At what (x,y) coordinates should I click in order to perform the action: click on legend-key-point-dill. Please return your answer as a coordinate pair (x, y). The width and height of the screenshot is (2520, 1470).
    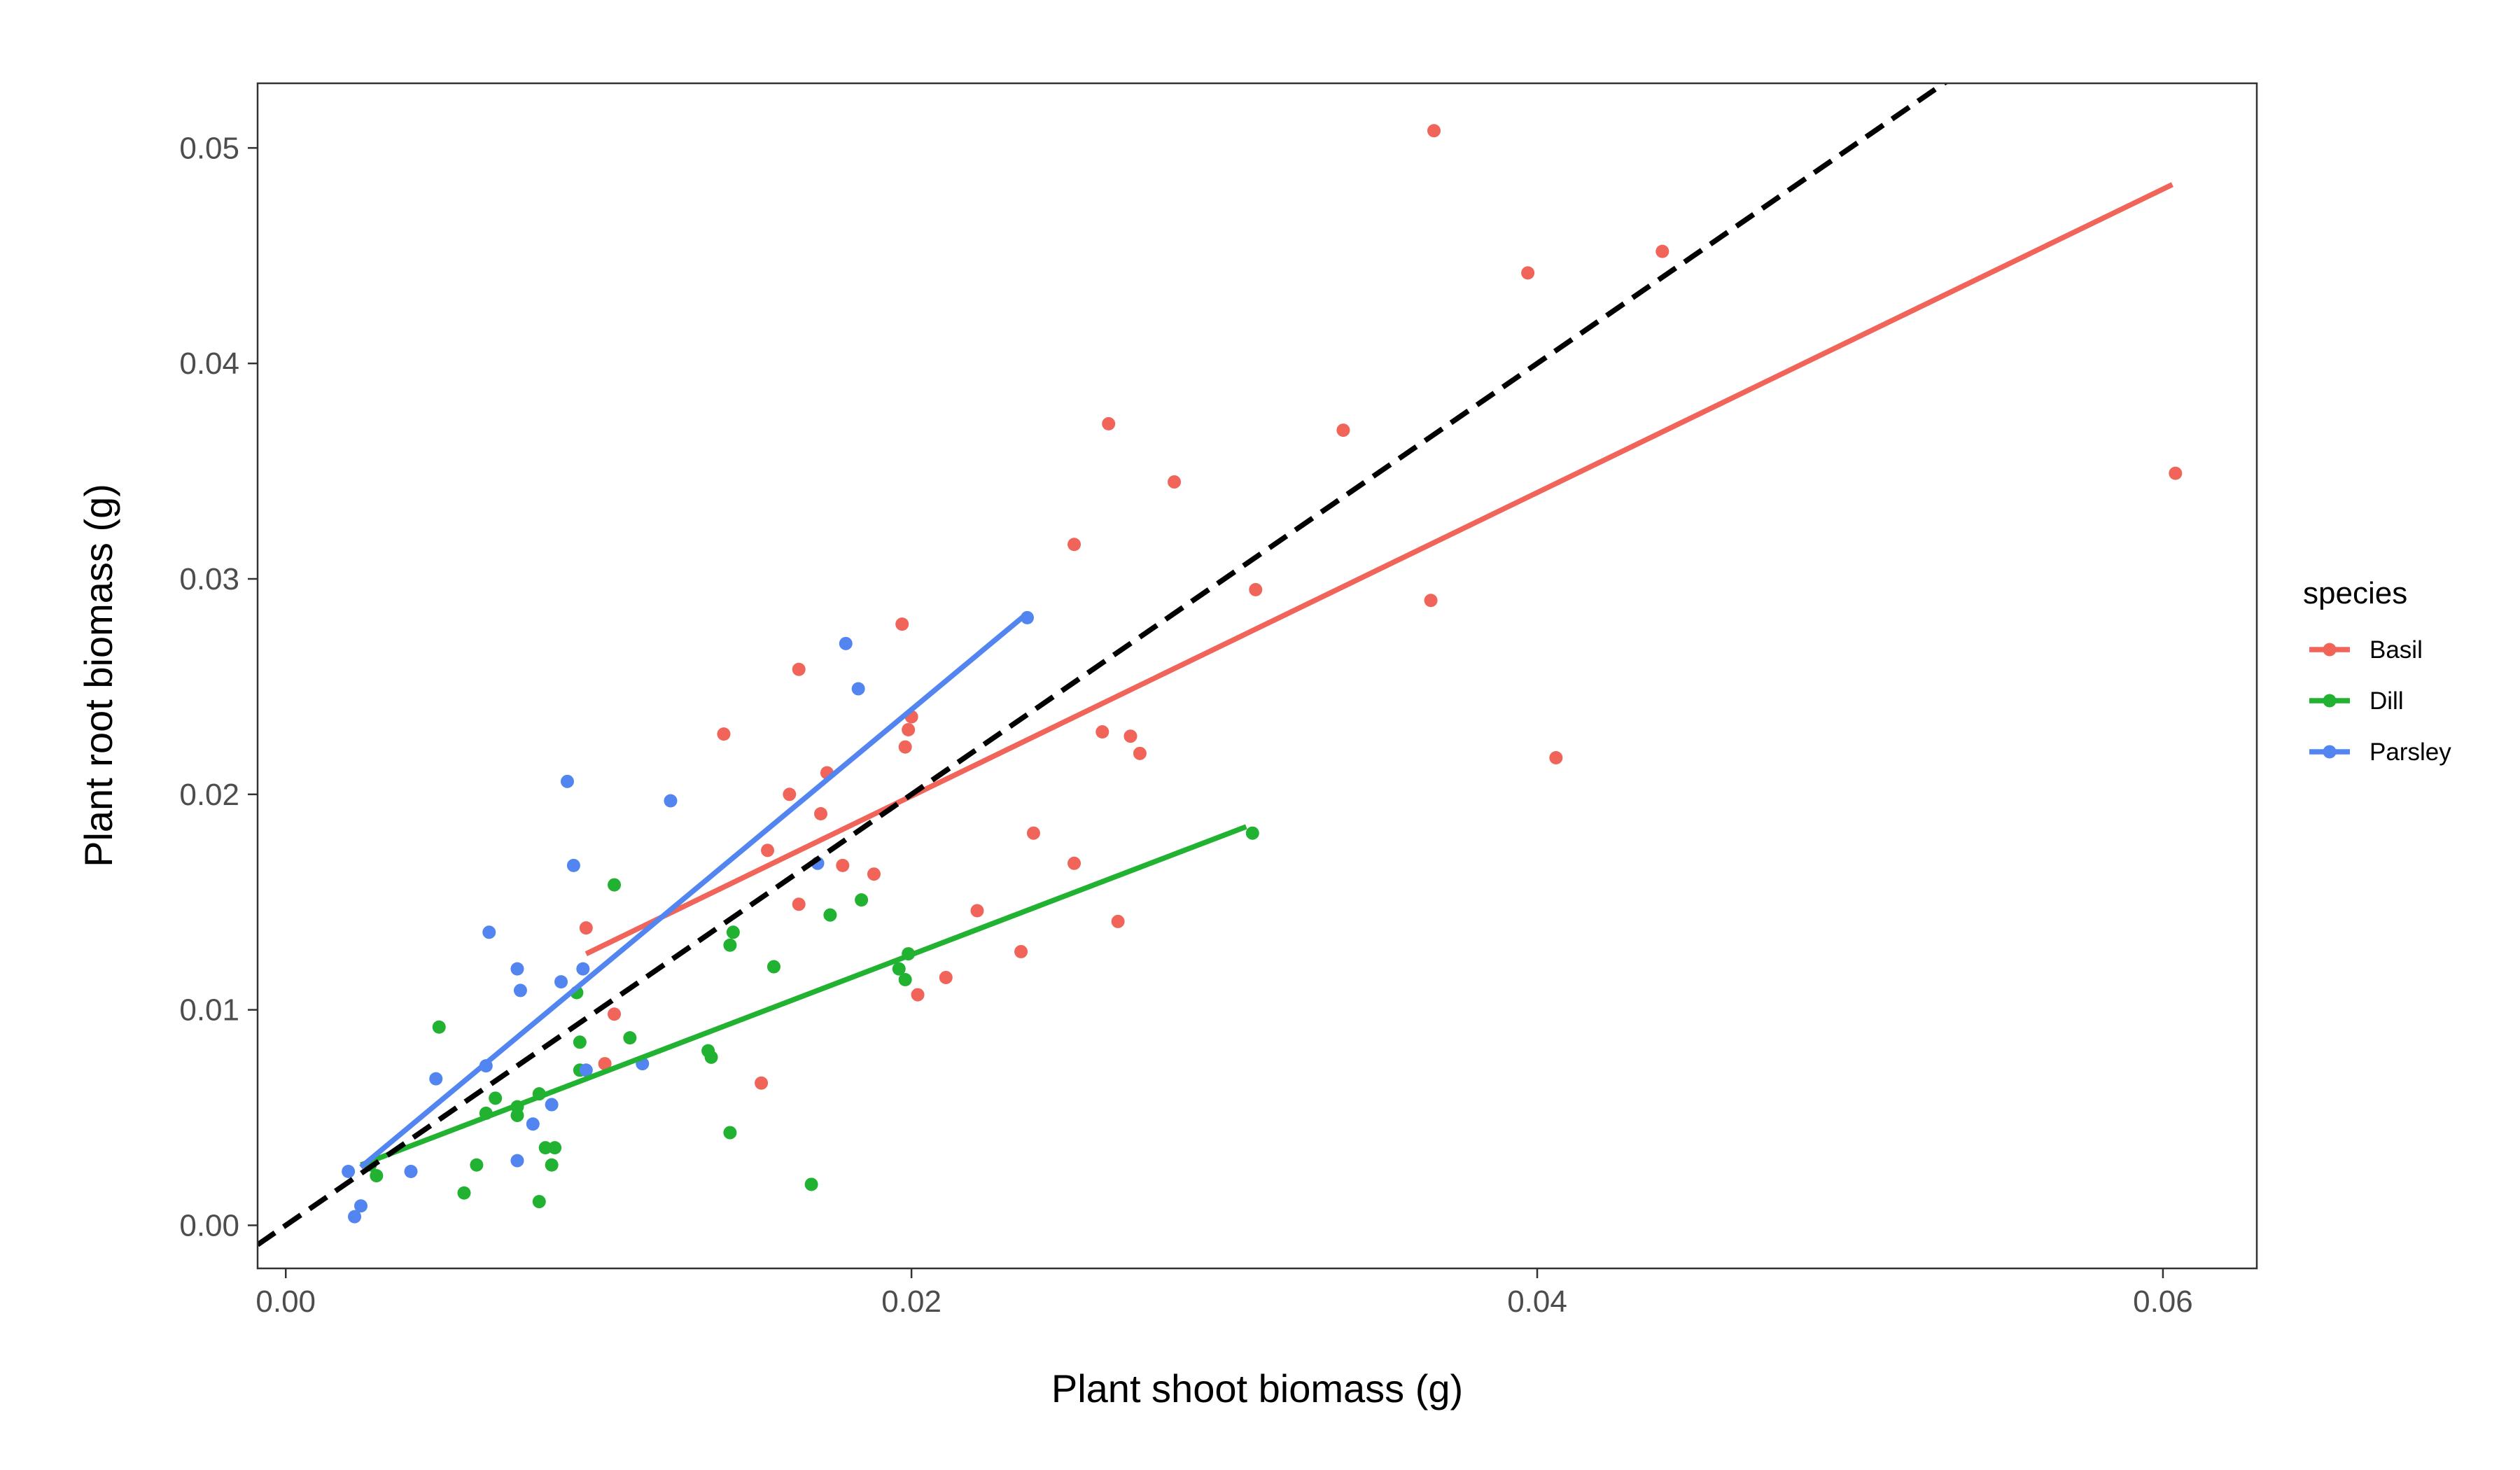
    Looking at the image, I should click on (2330, 701).